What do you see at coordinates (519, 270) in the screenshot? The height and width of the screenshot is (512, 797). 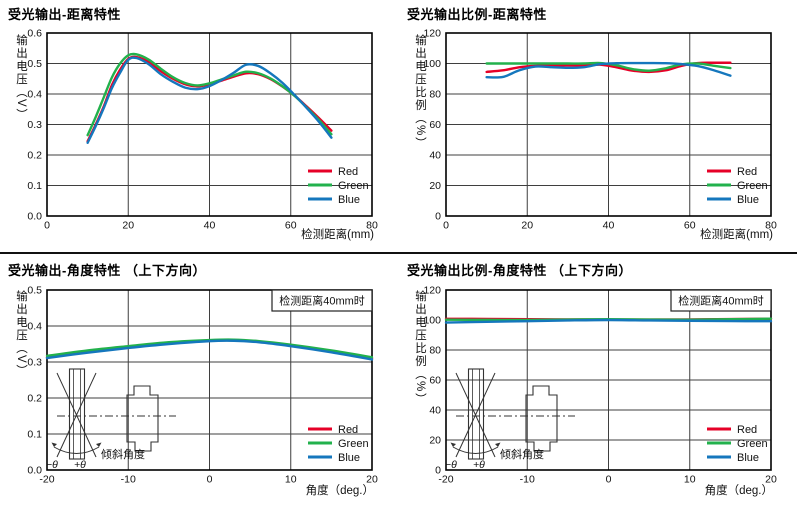 I see `chart-title: 受光输出比例-角度特性 （上下方向）` at bounding box center [519, 270].